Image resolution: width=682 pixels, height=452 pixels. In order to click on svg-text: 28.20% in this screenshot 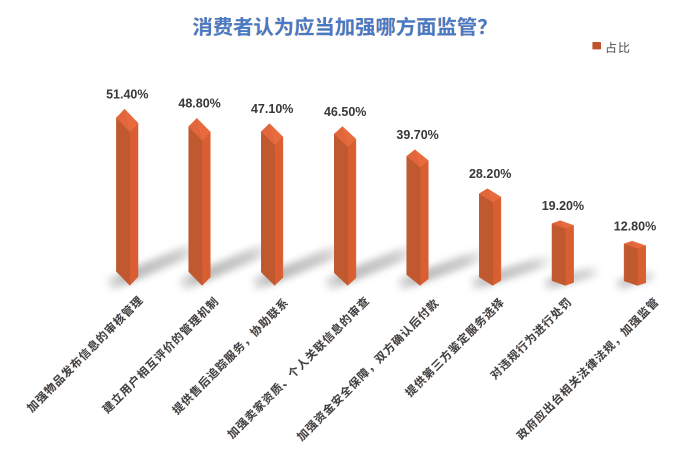, I will do `click(490, 174)`.